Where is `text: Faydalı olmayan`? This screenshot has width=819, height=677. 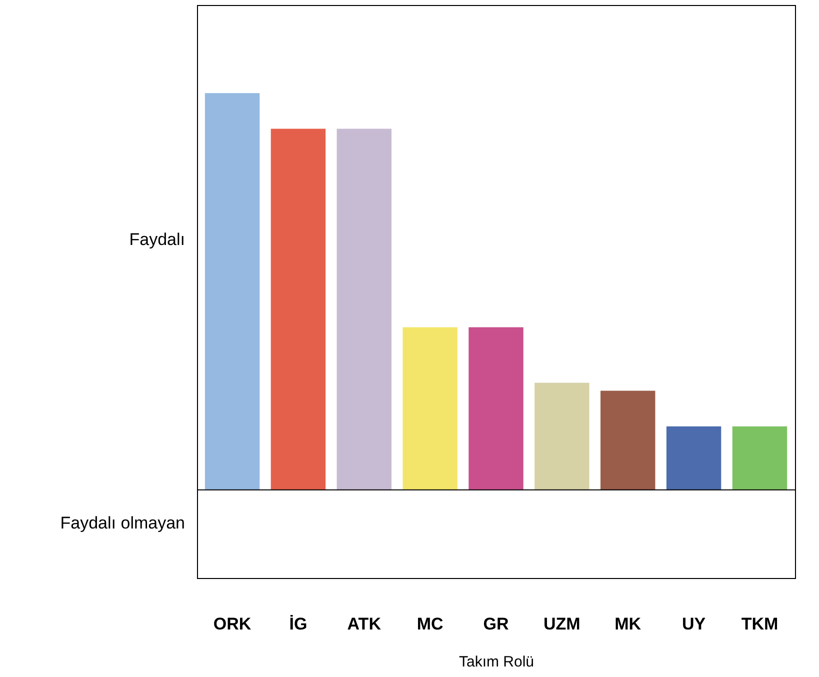 text: Faydalı olmayan is located at coordinates (122, 523).